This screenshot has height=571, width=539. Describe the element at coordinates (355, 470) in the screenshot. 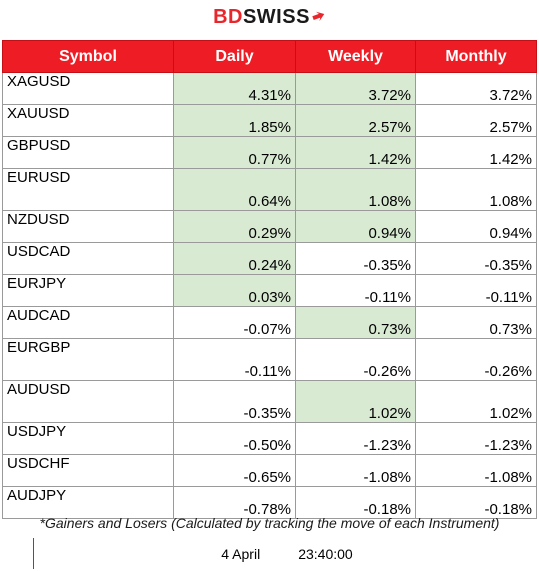

I see `weekly-cell: -1.08%` at that location.